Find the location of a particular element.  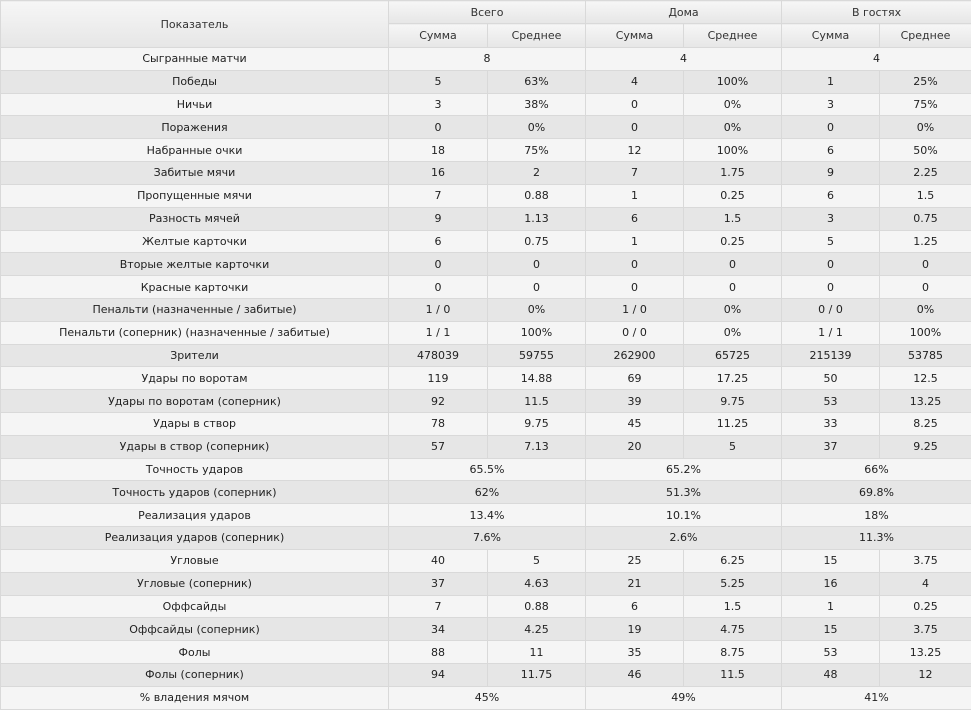

home-sum-header: Сумма is located at coordinates (635, 36).